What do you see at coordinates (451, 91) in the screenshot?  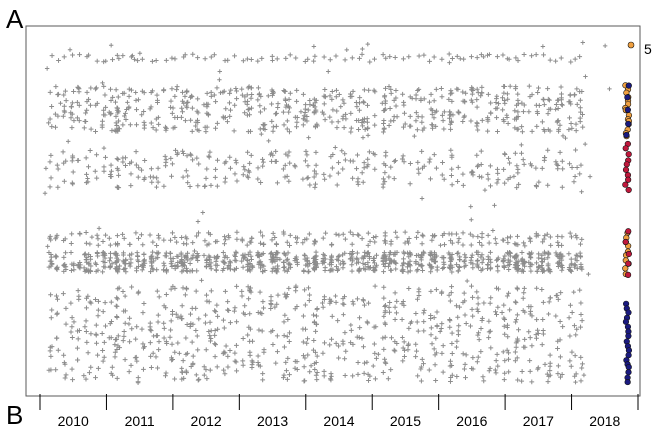 I see `plus-marker-2044` at bounding box center [451, 91].